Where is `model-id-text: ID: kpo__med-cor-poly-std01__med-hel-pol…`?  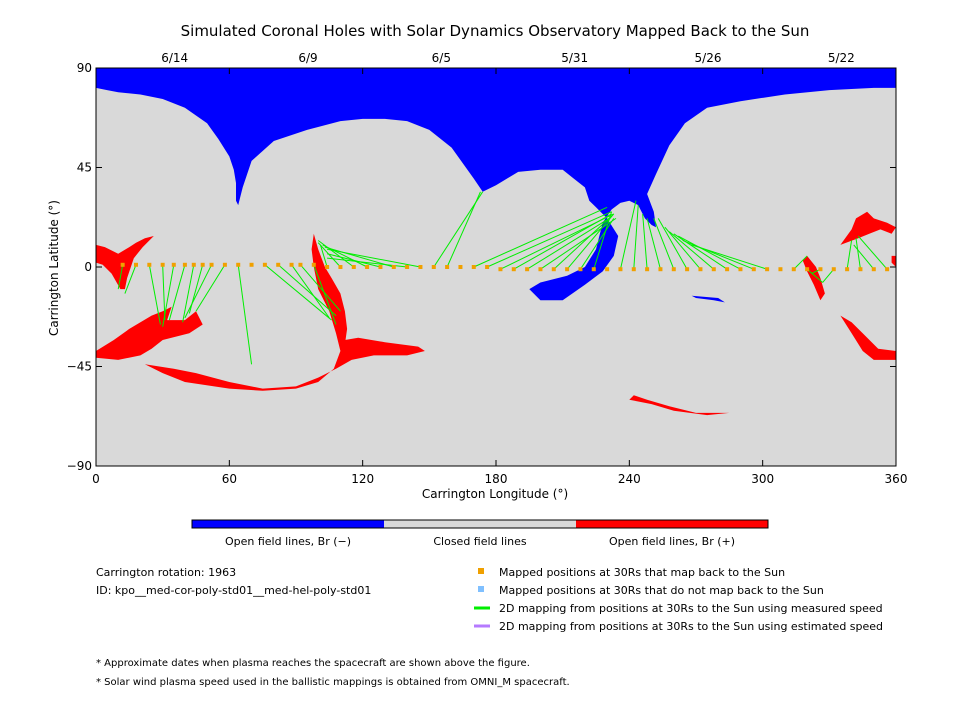
model-id-text: ID: kpo__med-cor-poly-std01__med-hel-pol… is located at coordinates (233, 590).